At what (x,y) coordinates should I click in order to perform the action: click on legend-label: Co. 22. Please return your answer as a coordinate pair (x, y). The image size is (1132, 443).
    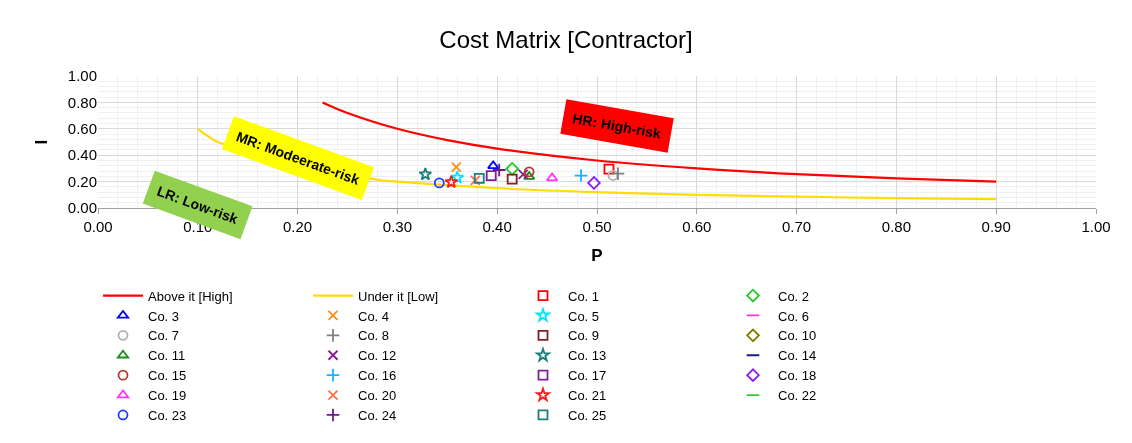
    Looking at the image, I should click on (797, 396).